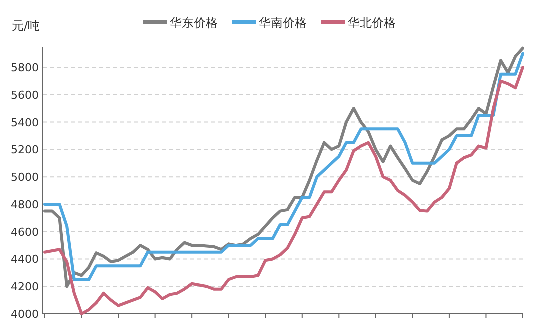 The width and height of the screenshot is (546, 328). Describe the element at coordinates (25, 123) in the screenshot. I see `y-tick-label: 5400` at that location.